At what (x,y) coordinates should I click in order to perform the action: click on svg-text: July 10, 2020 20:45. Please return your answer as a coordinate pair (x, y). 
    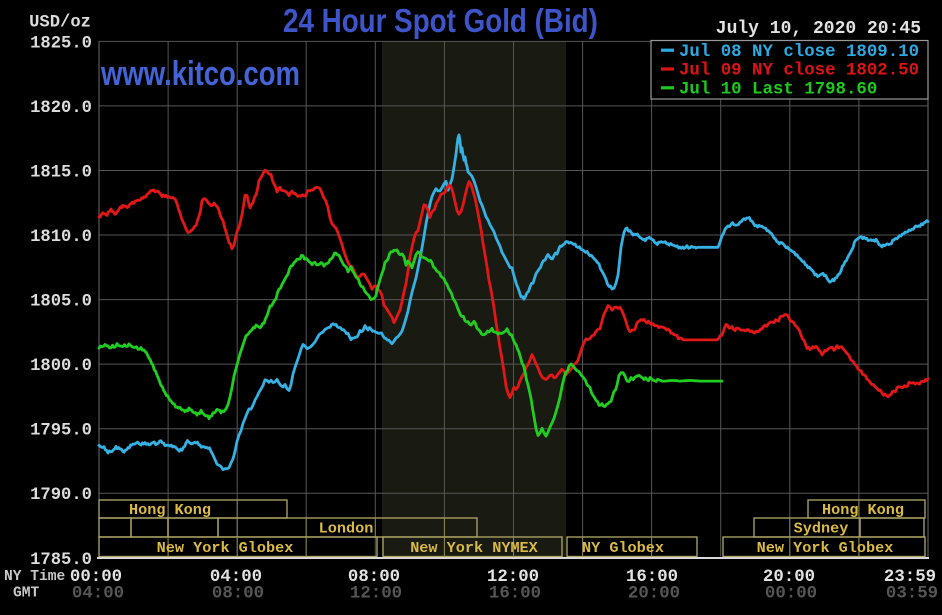
    Looking at the image, I should click on (818, 29).